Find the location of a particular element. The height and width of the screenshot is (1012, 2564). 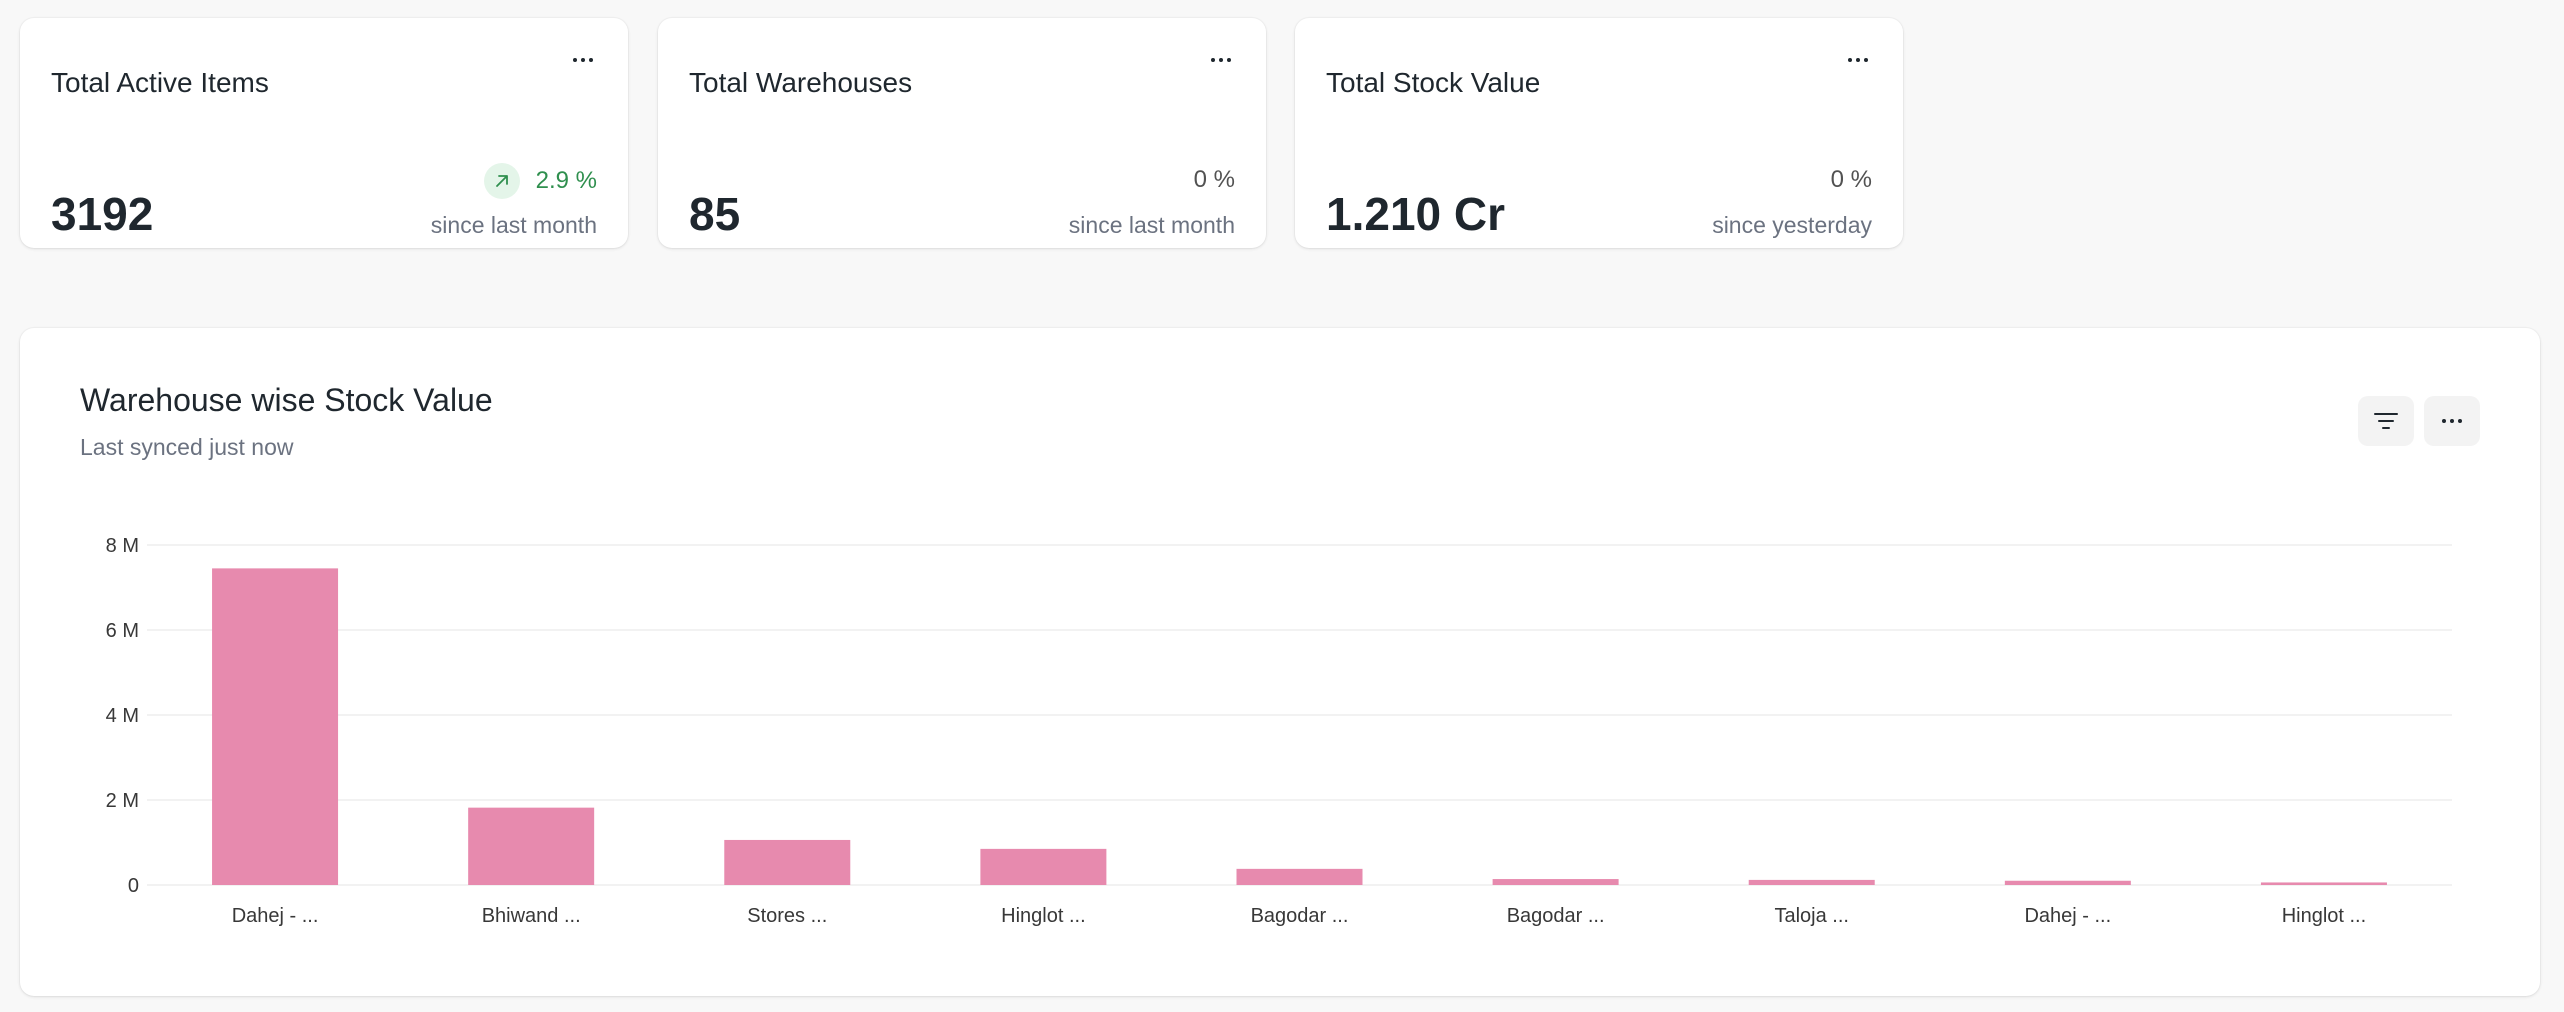

trend-up-icon is located at coordinates (501, 181).